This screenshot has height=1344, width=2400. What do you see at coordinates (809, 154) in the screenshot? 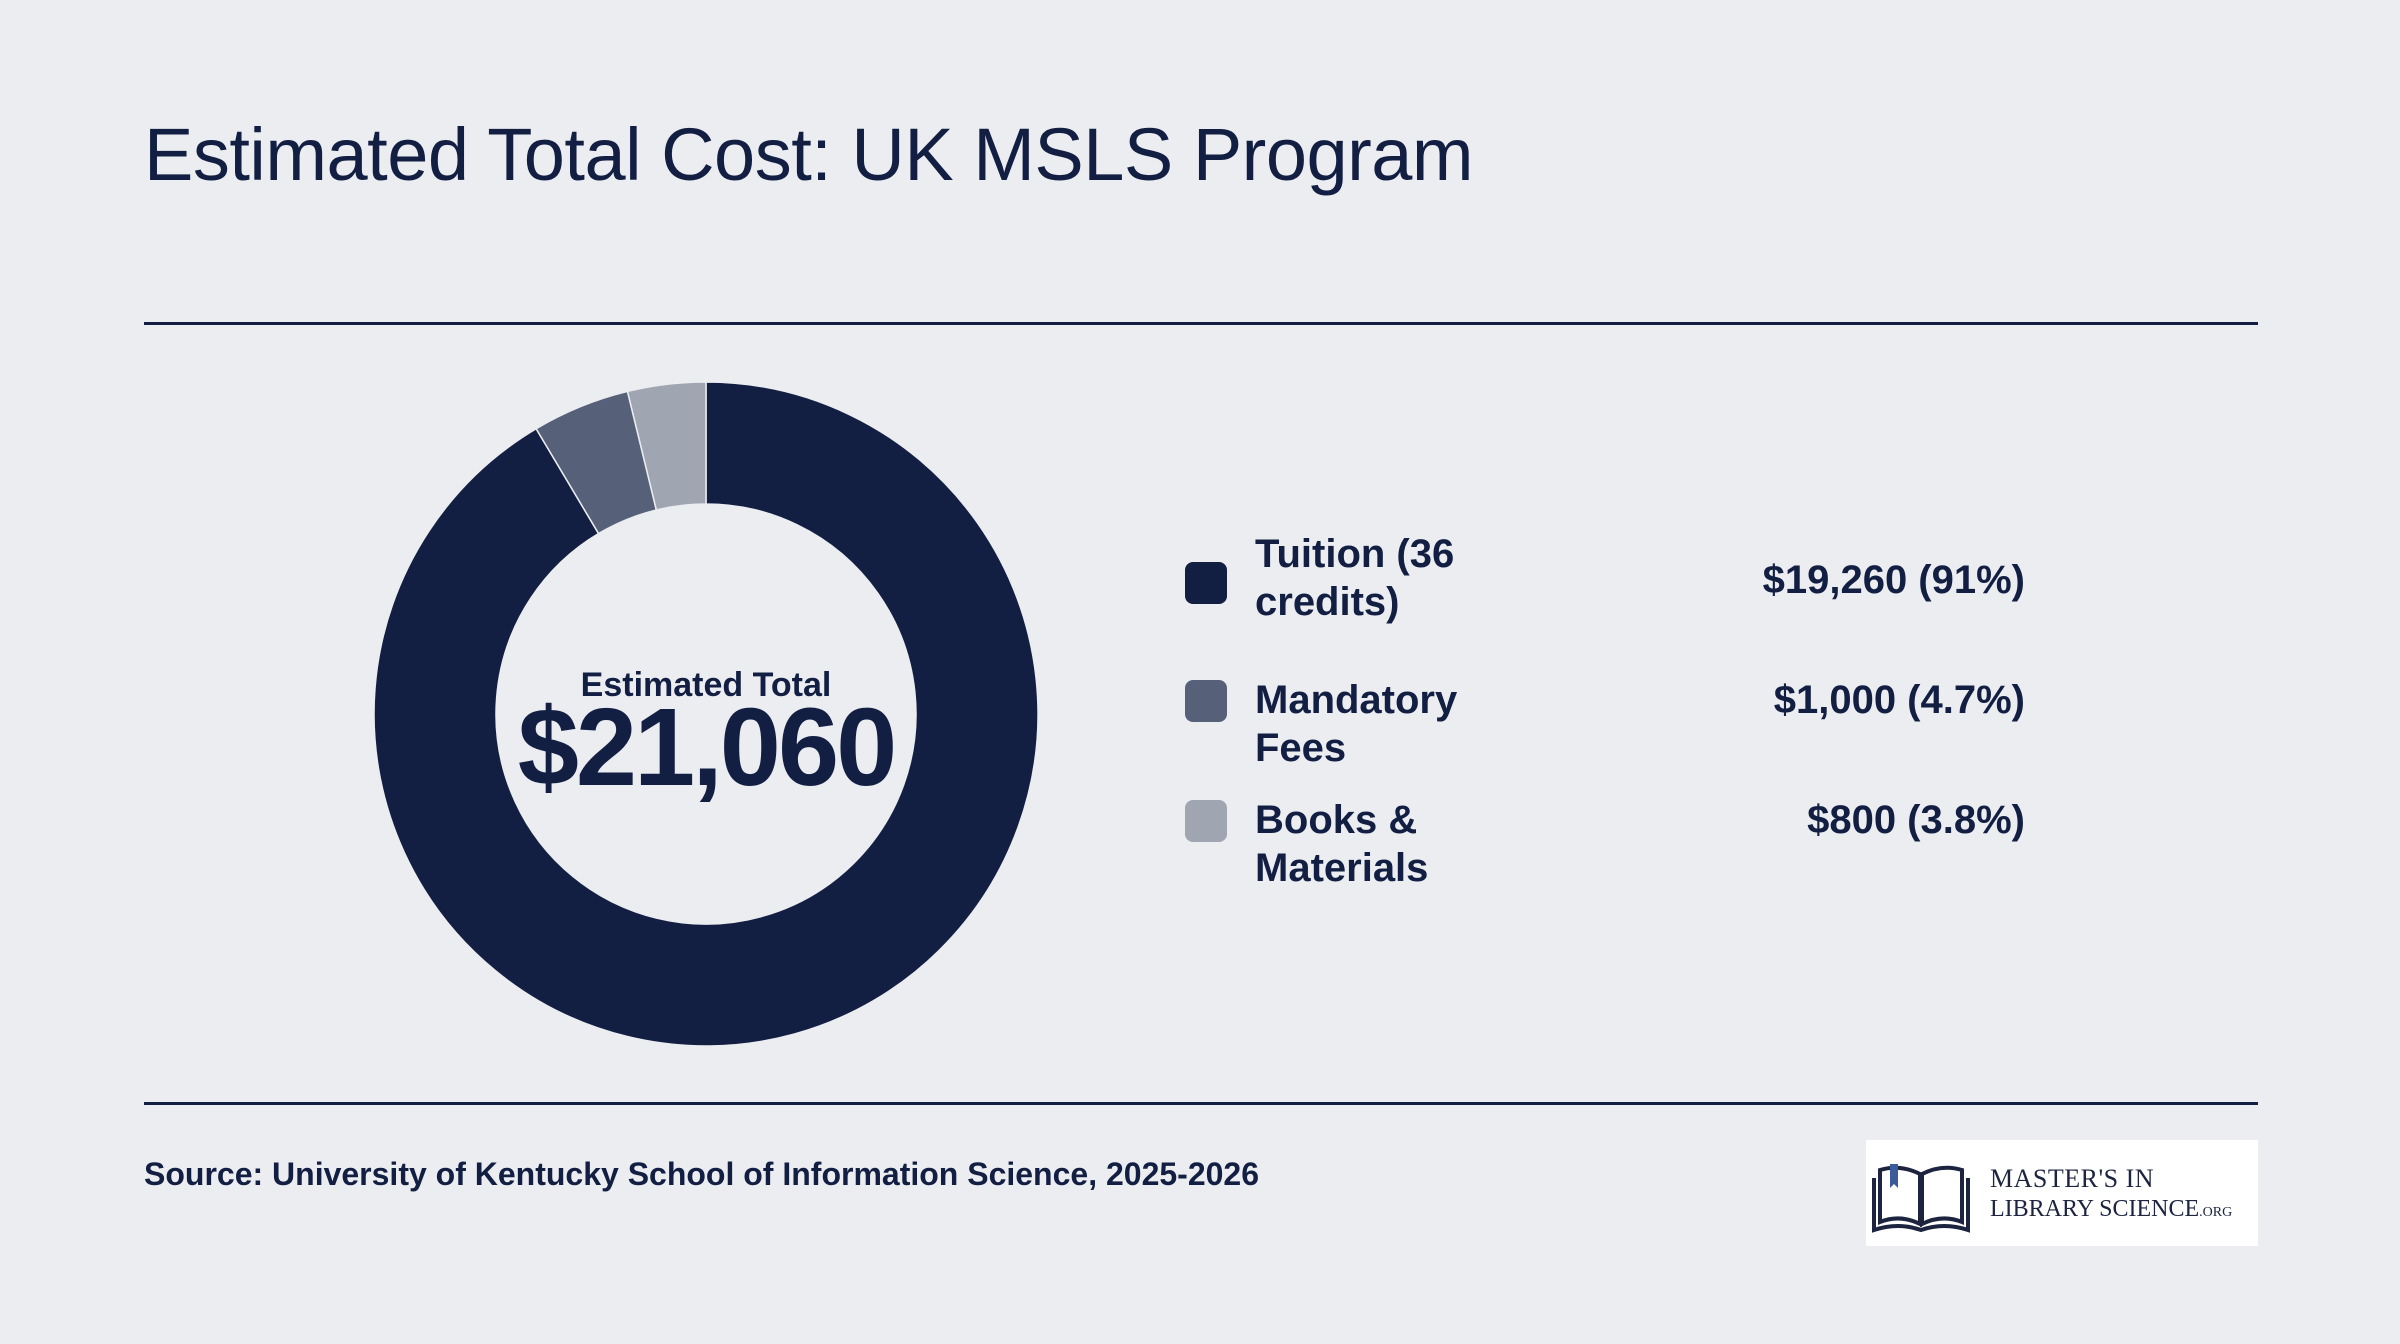
I see `chart-title: Estimated Total Cost: UK MSLS Program` at bounding box center [809, 154].